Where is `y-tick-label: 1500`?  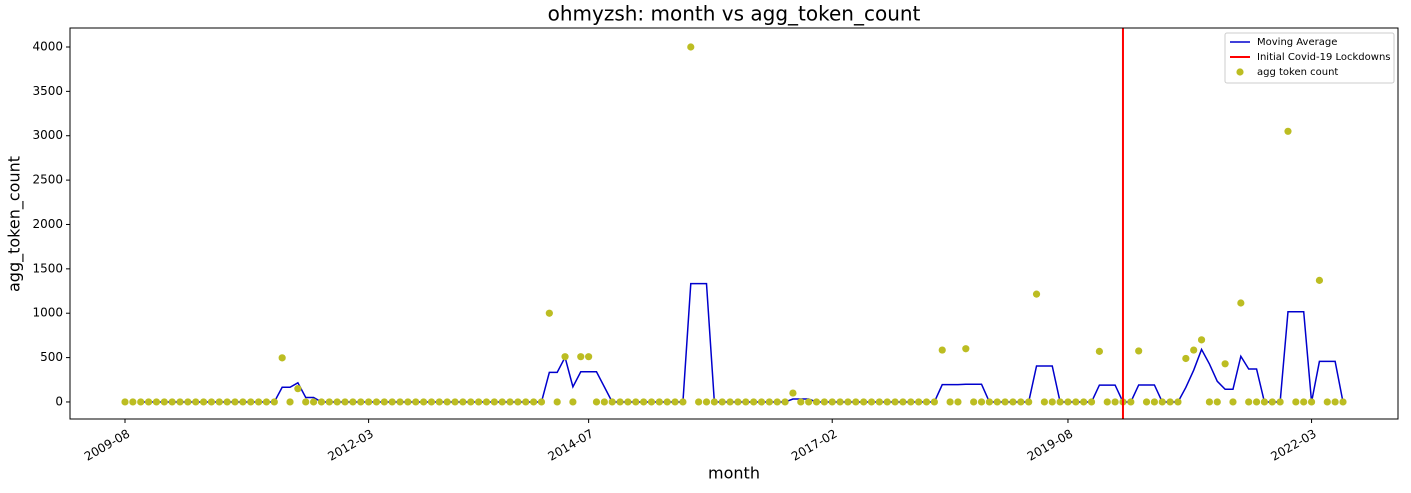
y-tick-label: 1500 is located at coordinates (47, 268).